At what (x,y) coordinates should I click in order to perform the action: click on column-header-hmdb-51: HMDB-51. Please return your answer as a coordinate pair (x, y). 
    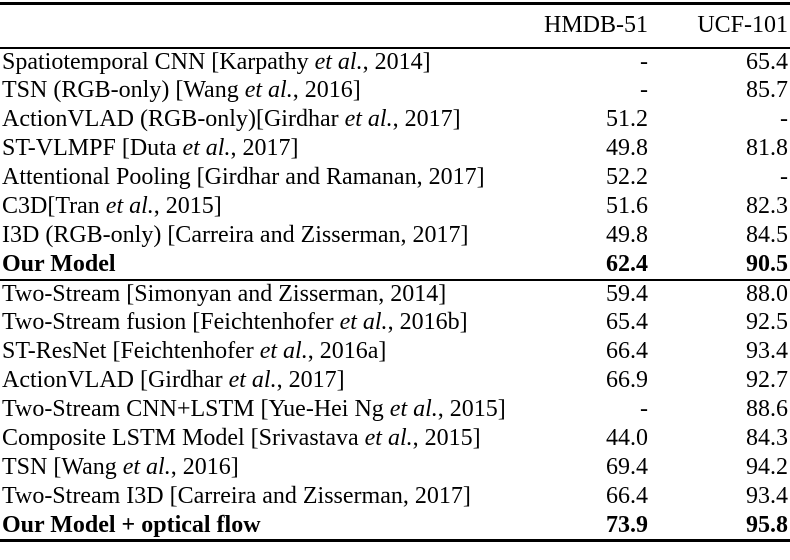
    Looking at the image, I should click on (585, 26).